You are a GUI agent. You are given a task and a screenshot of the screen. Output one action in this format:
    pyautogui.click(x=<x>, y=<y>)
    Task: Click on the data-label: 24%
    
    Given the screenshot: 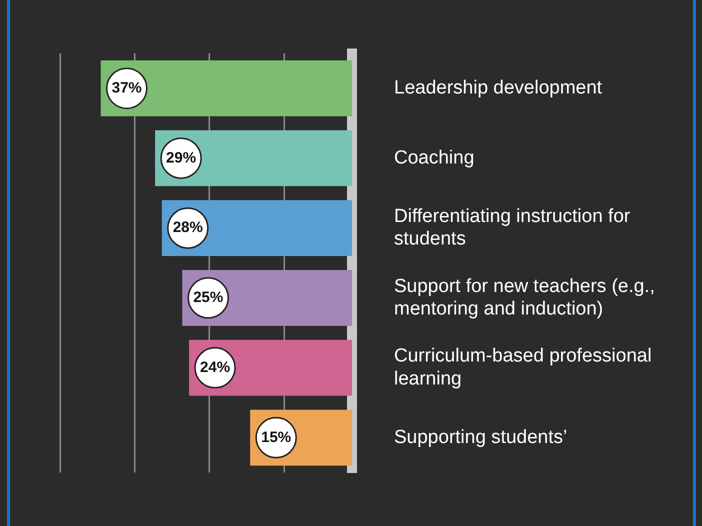 What is the action you would take?
    pyautogui.click(x=215, y=367)
    